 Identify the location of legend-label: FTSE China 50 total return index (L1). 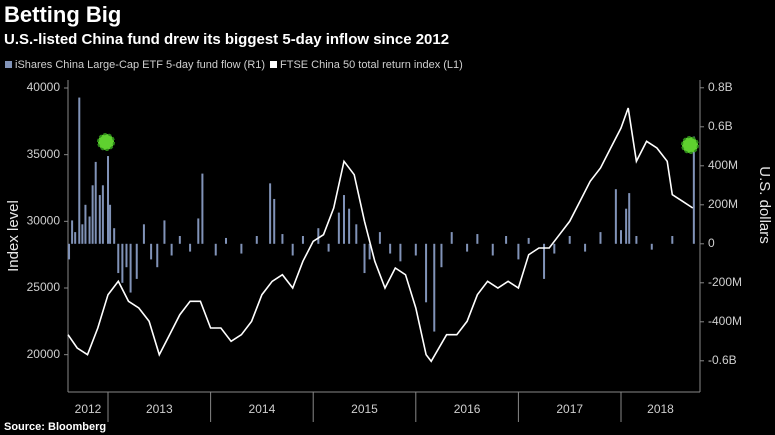
(371, 65).